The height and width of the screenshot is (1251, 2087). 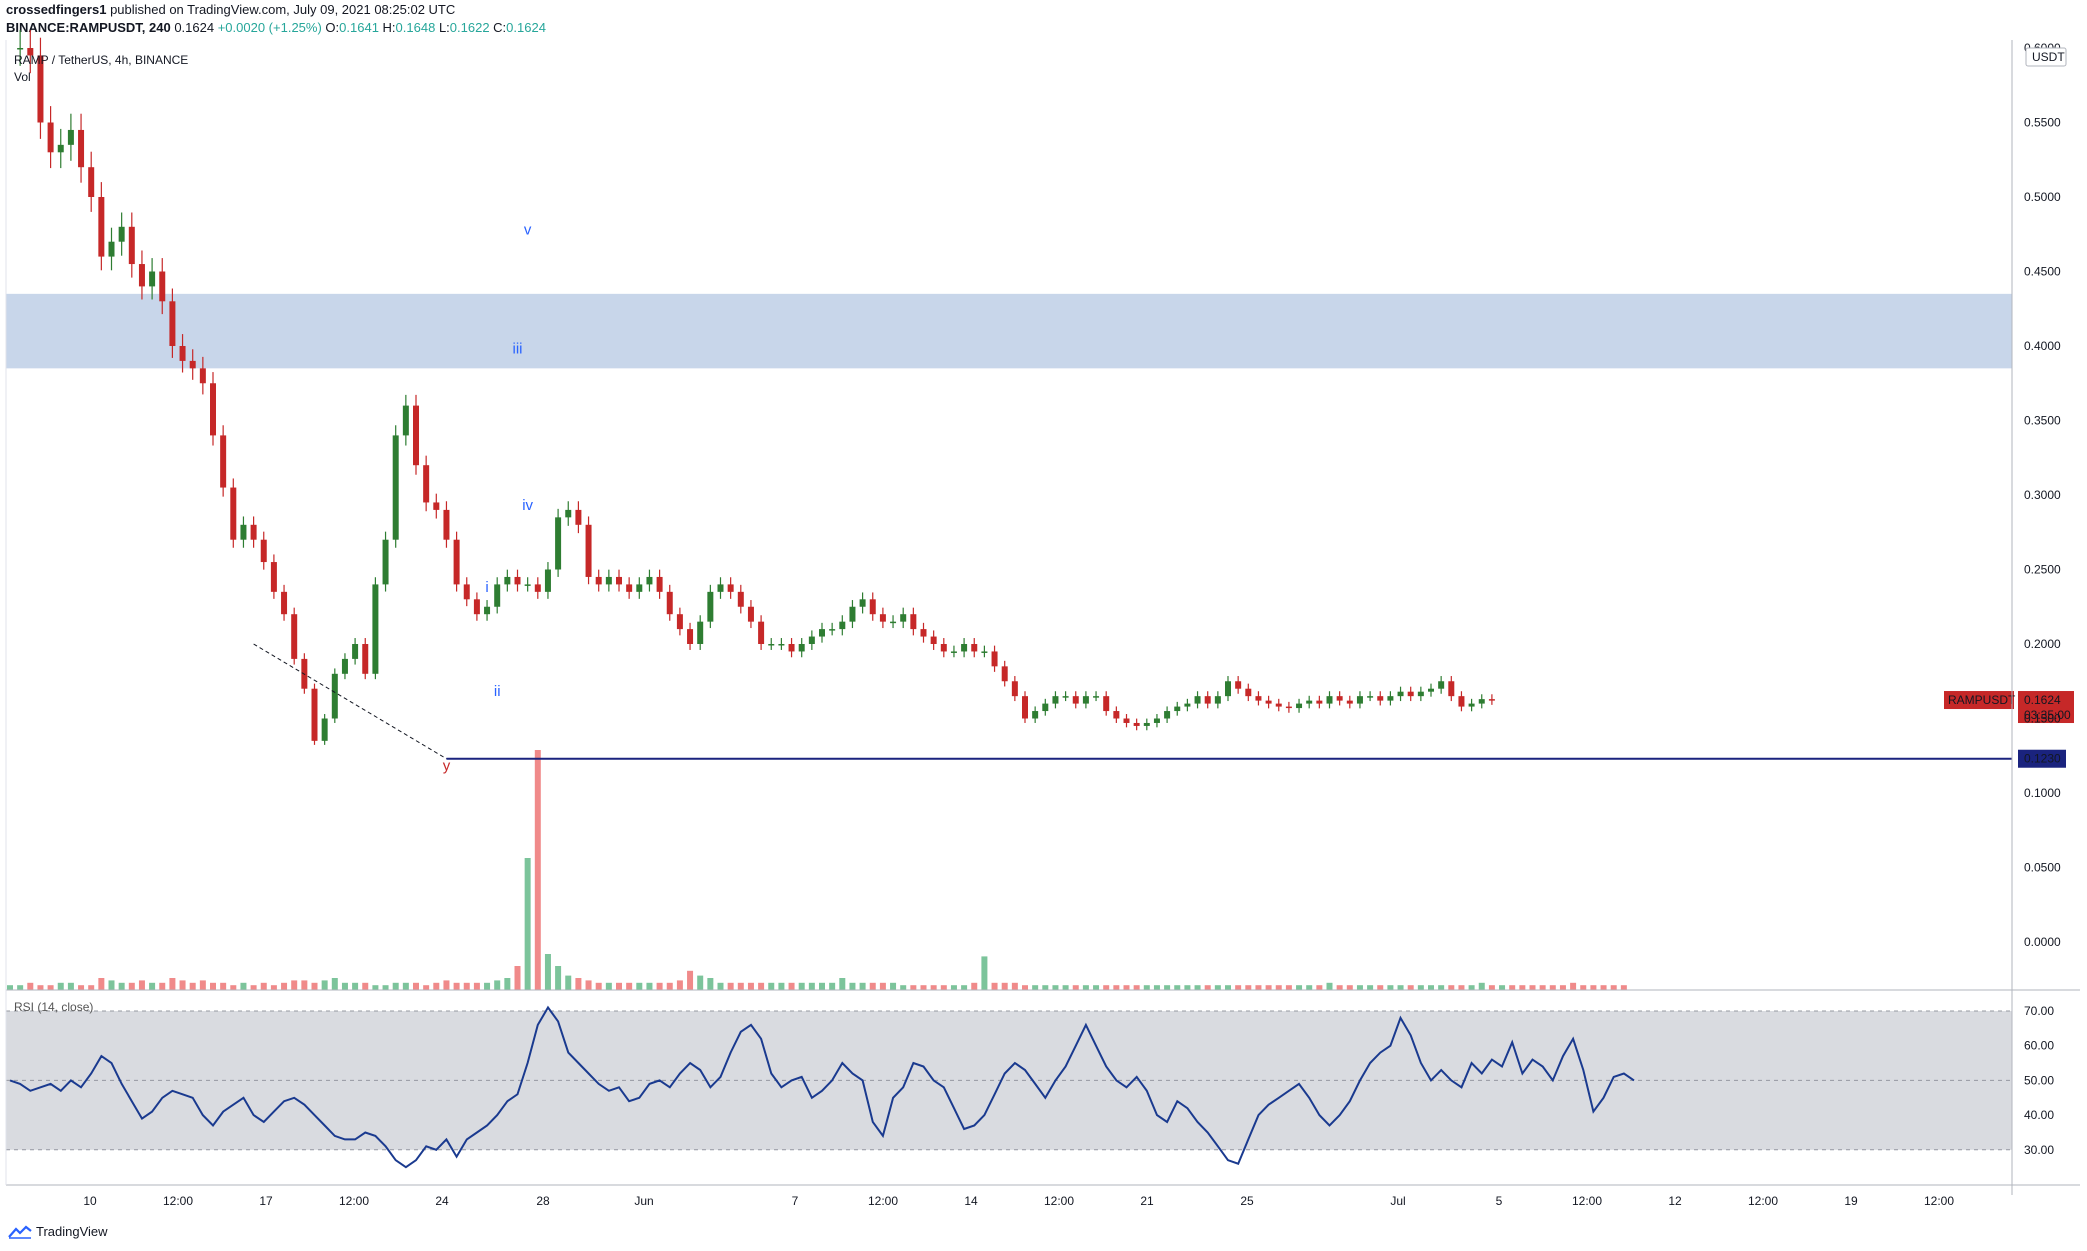 I want to click on publisher-name: crossedfingers1, so click(x=56, y=9).